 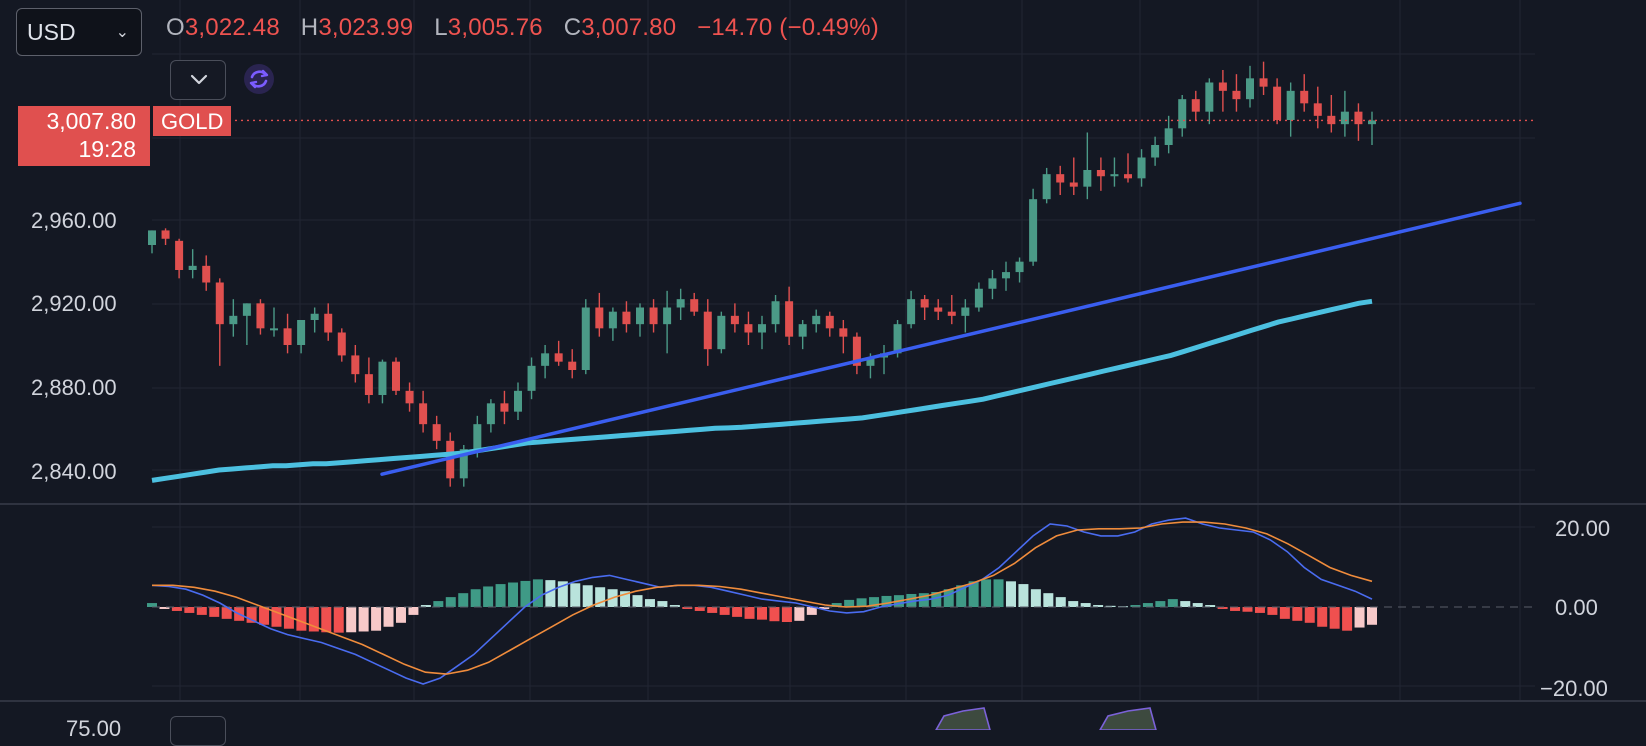 I want to click on price-tick: 2,960.00, so click(x=74, y=220).